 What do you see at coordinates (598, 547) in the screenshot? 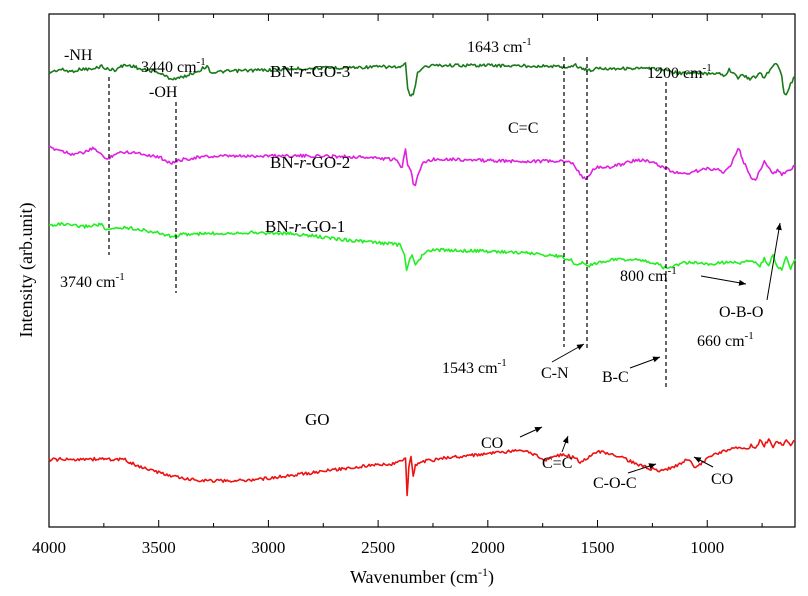
I see `x-tick-label: 1500` at bounding box center [598, 547].